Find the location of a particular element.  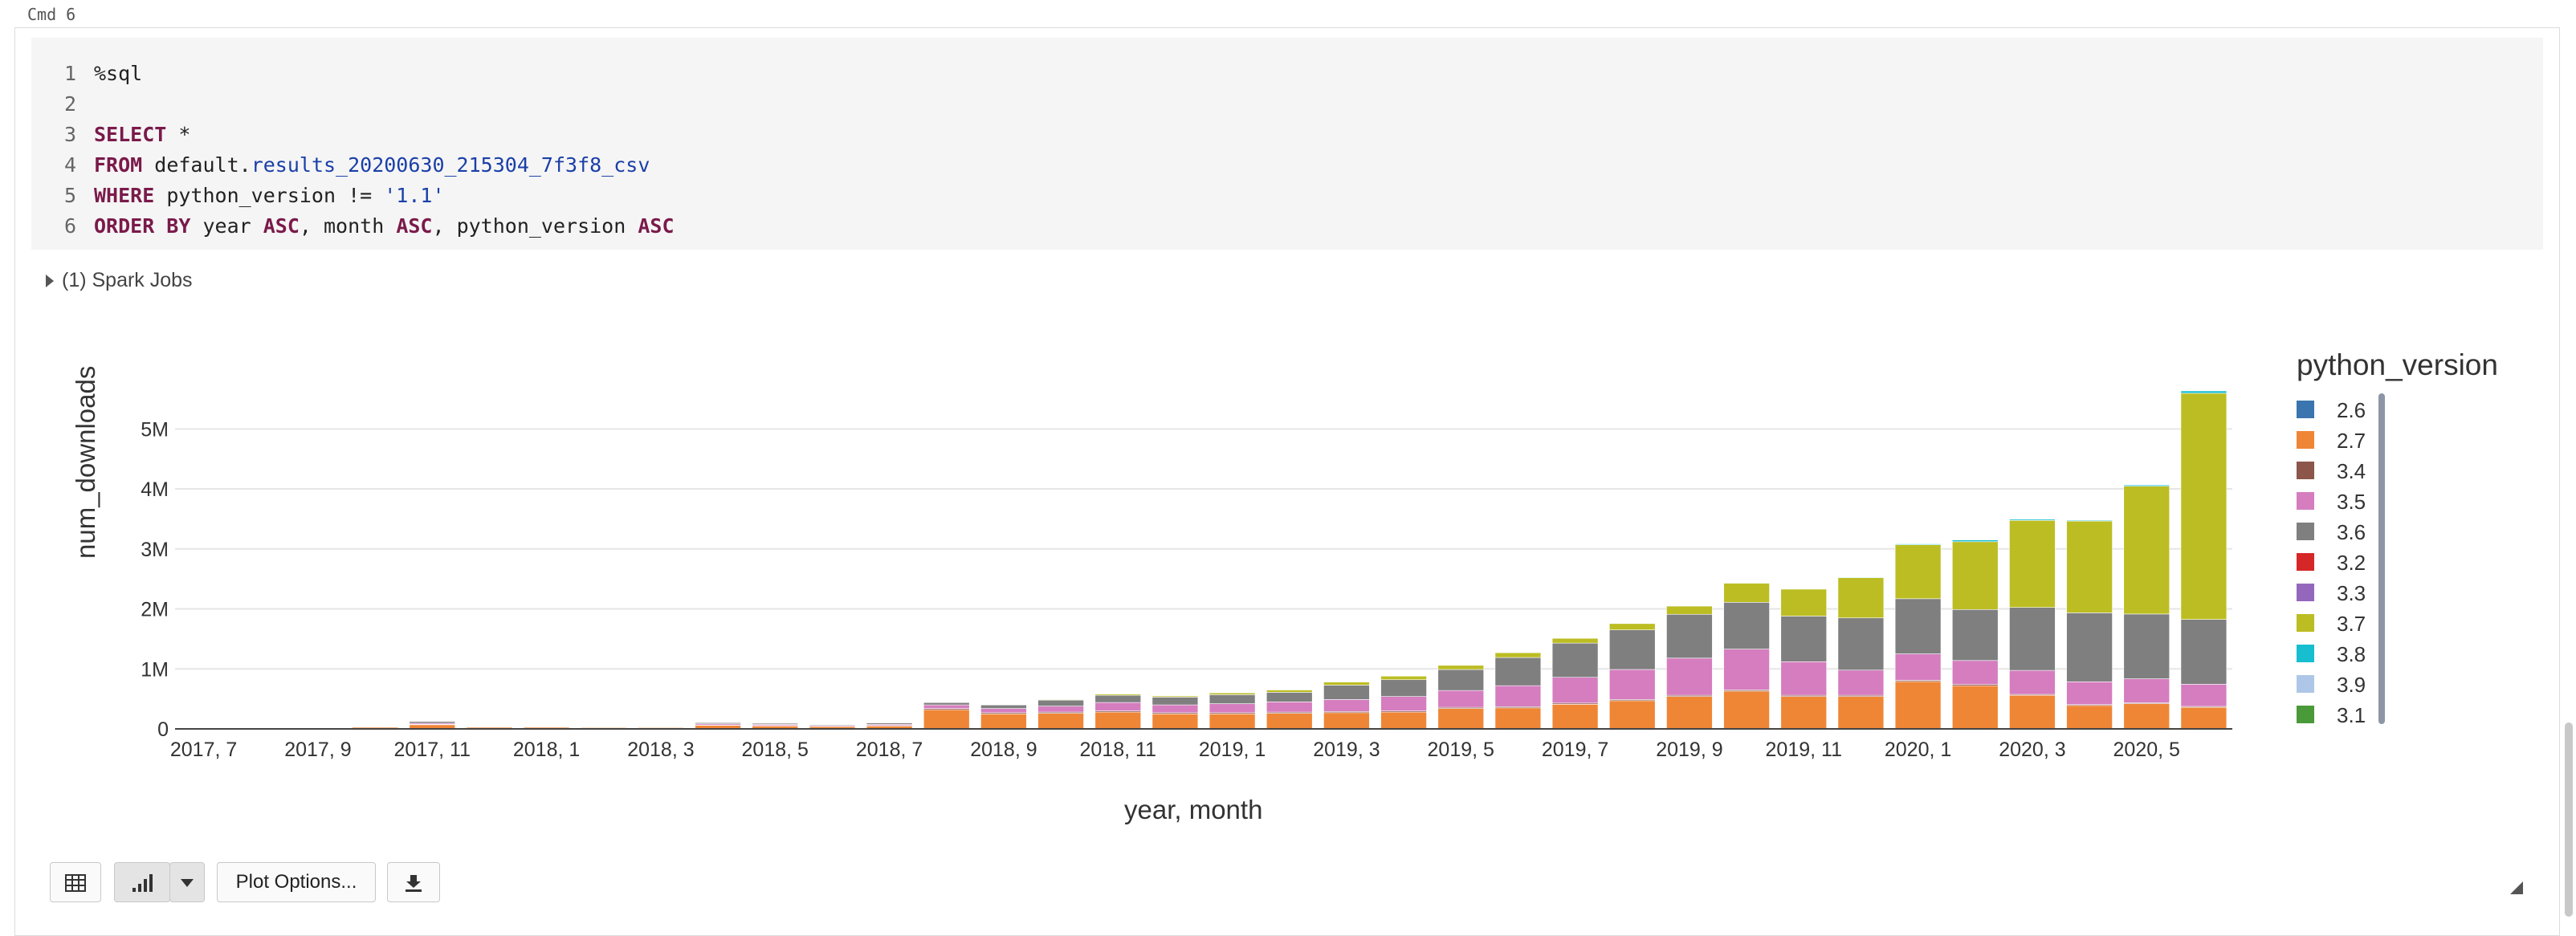

code-line: 5 WHERE python_version != '1.1' is located at coordinates (238, 196).